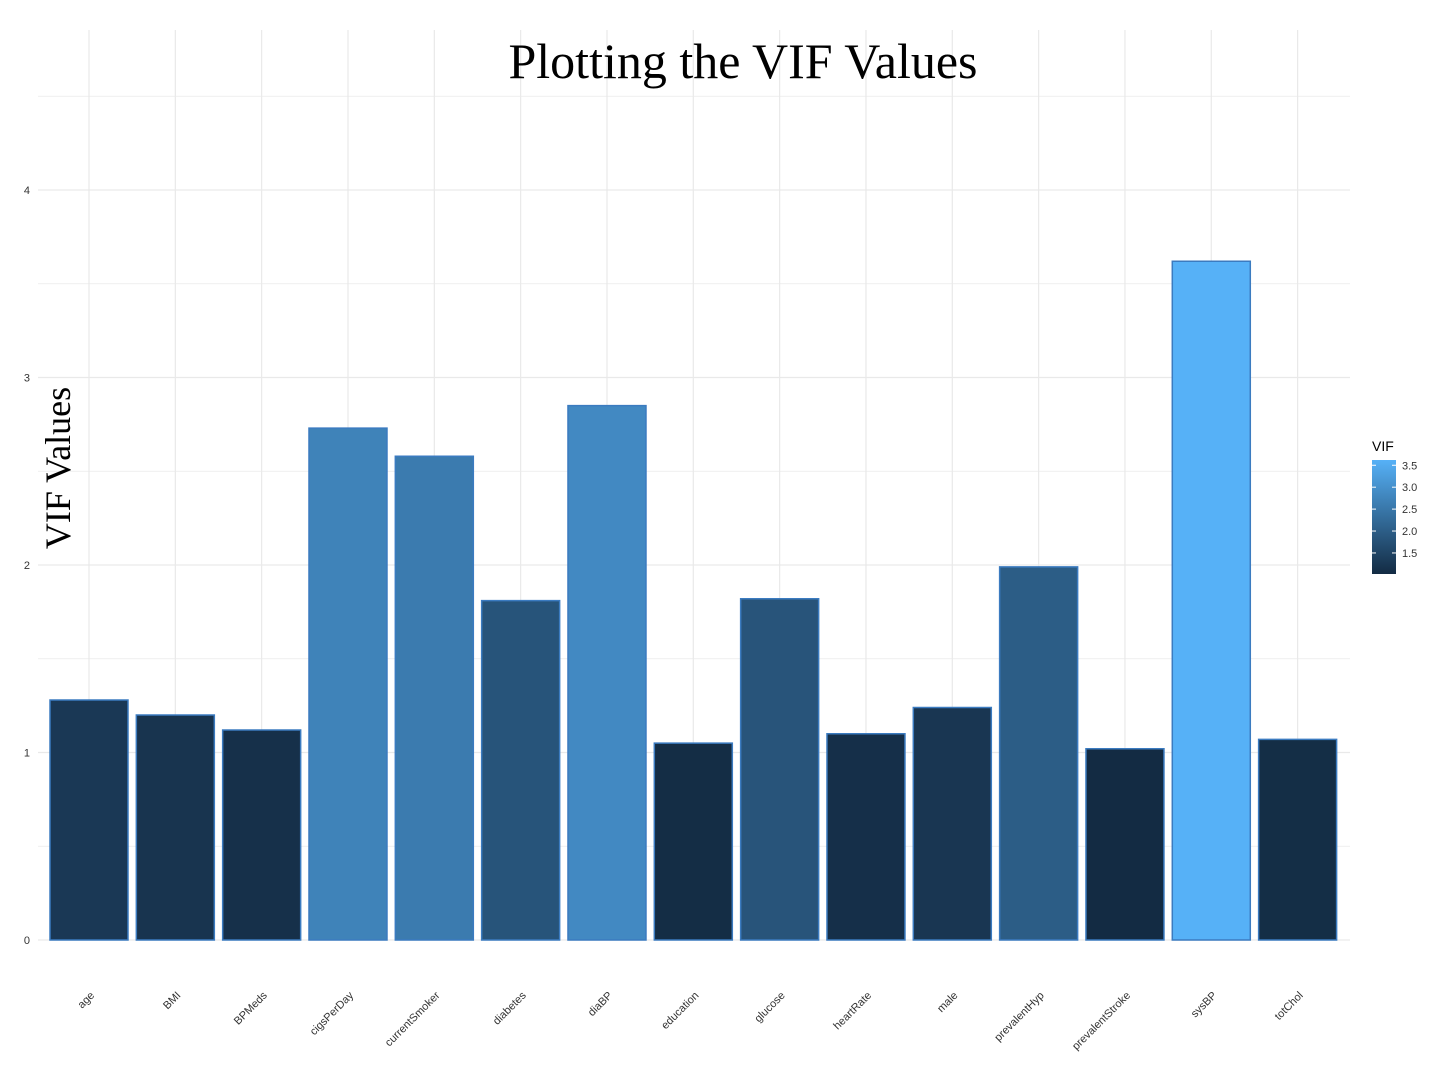  I want to click on x-tick-label: male, so click(947, 1002).